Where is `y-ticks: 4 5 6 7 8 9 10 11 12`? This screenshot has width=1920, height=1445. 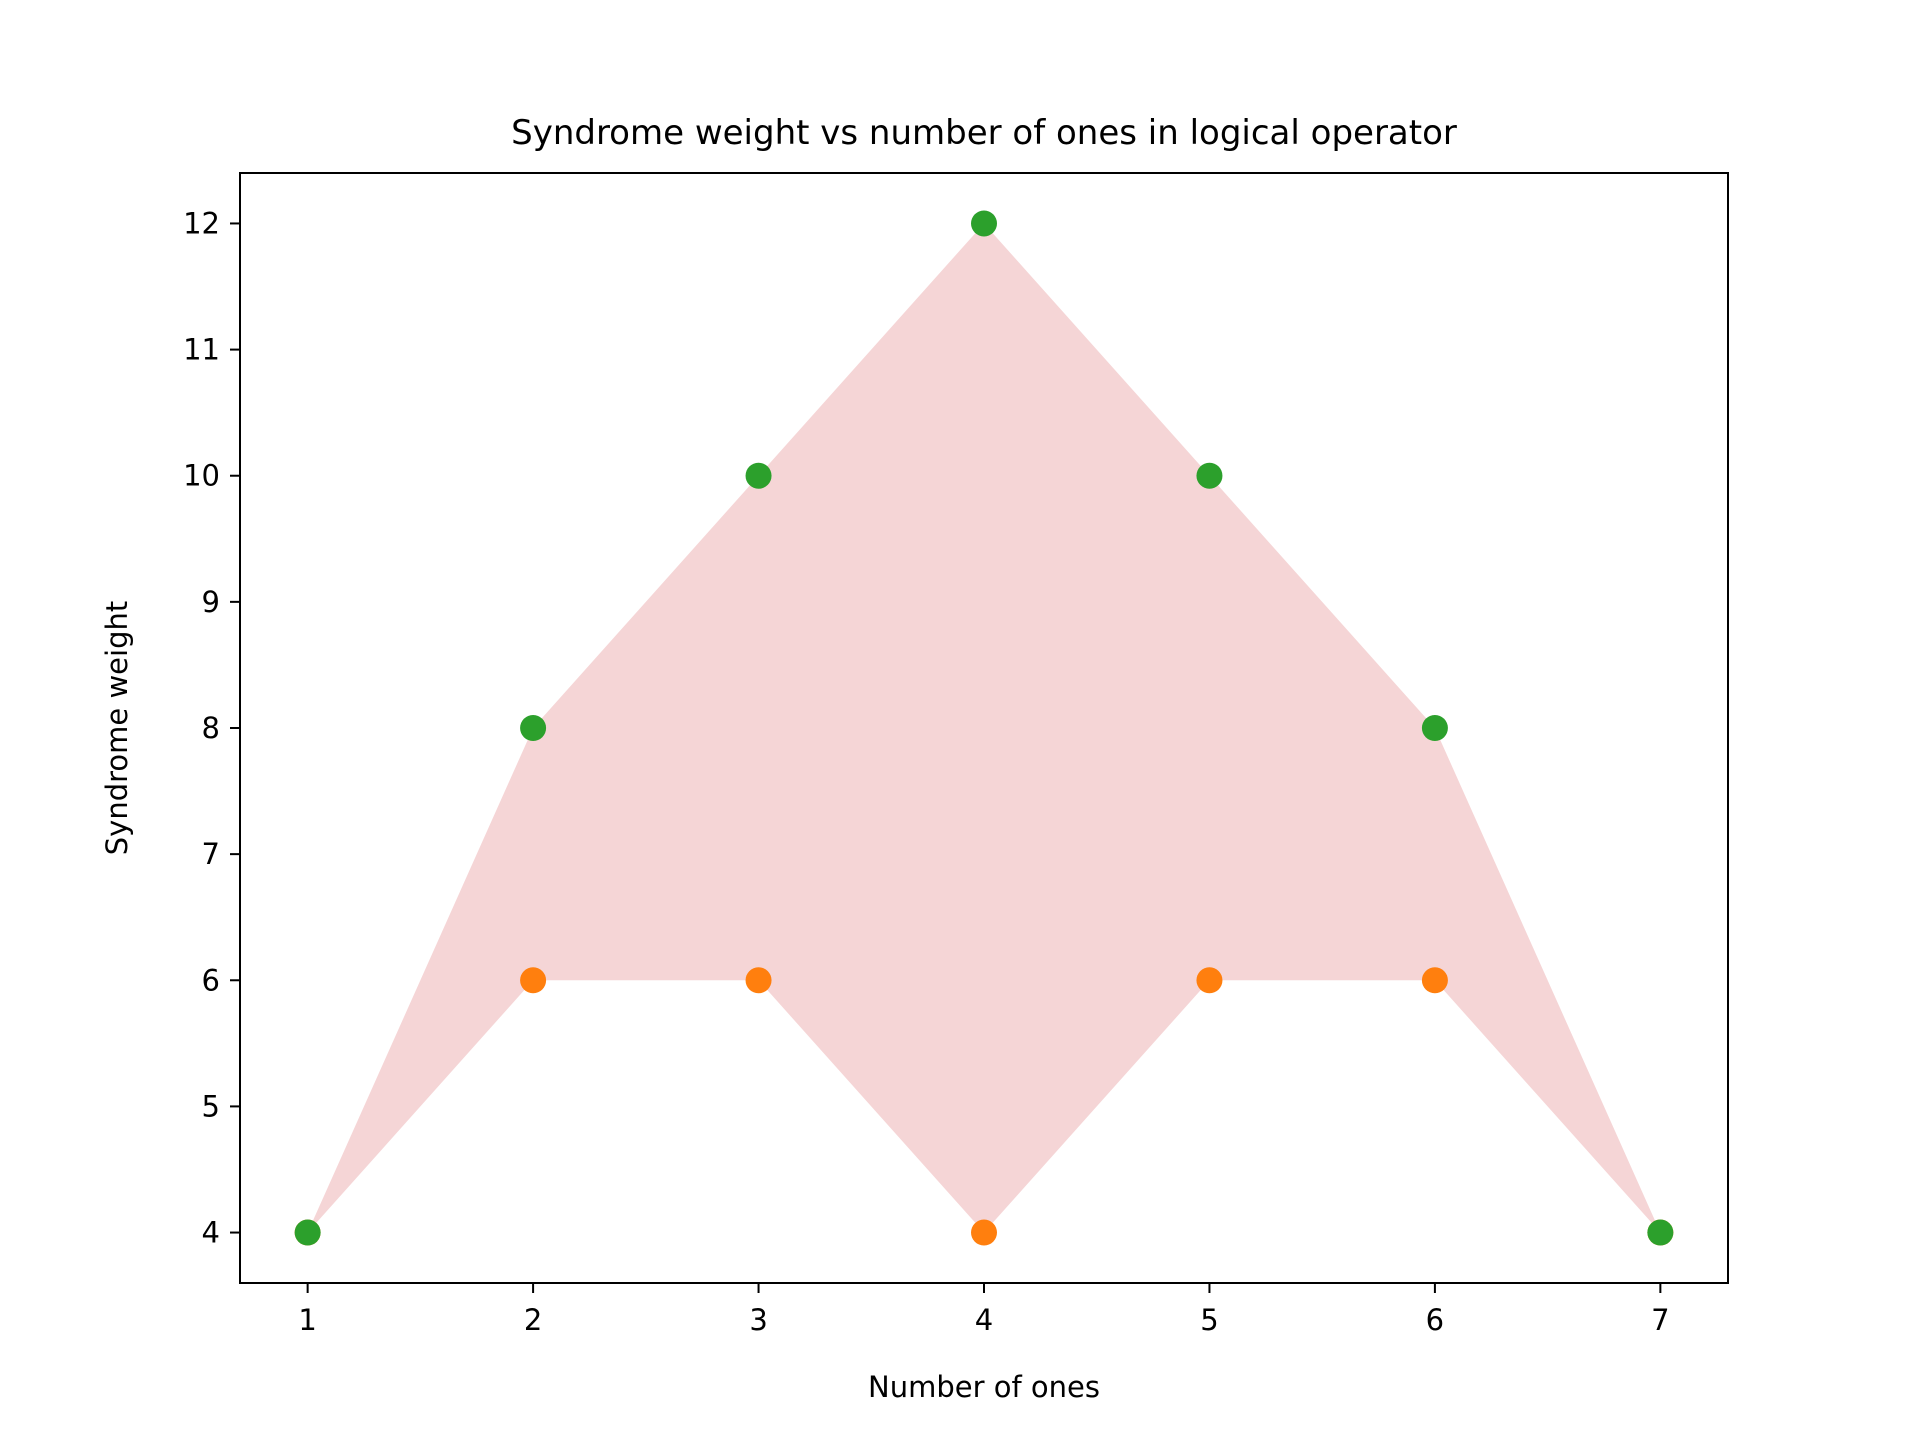 y-ticks: 4 5 6 7 8 9 10 11 12 is located at coordinates (211, 728).